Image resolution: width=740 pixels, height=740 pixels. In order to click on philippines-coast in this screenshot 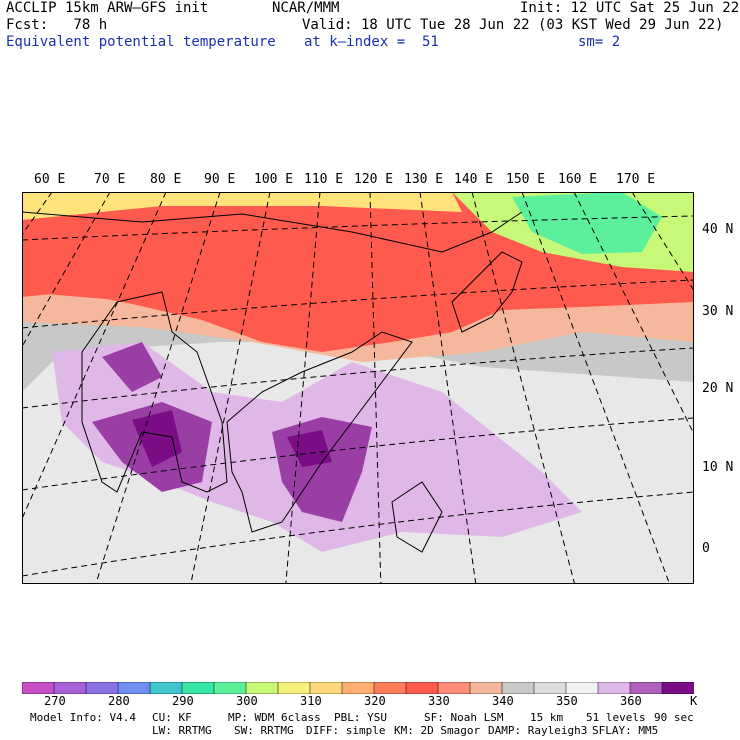, I will do `click(417, 517)`.